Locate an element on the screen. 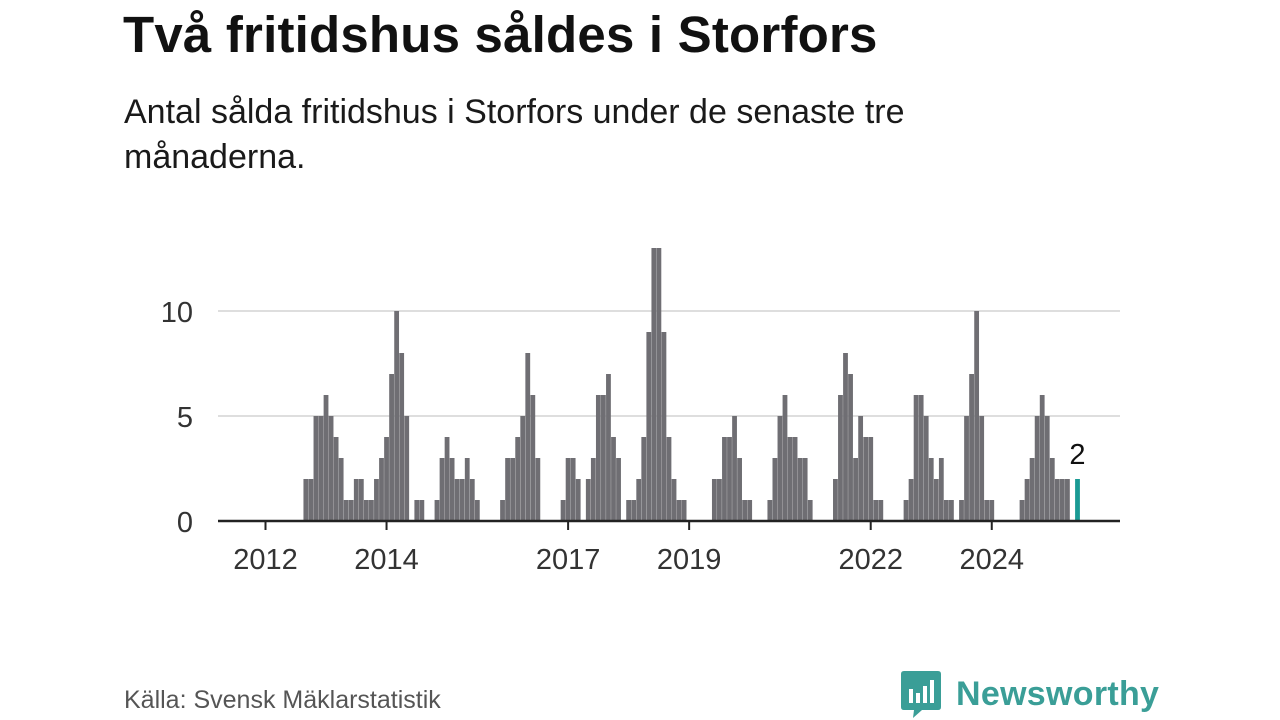 This screenshot has width=1280, height=720. x-tick-label: 2014 is located at coordinates (386, 560).